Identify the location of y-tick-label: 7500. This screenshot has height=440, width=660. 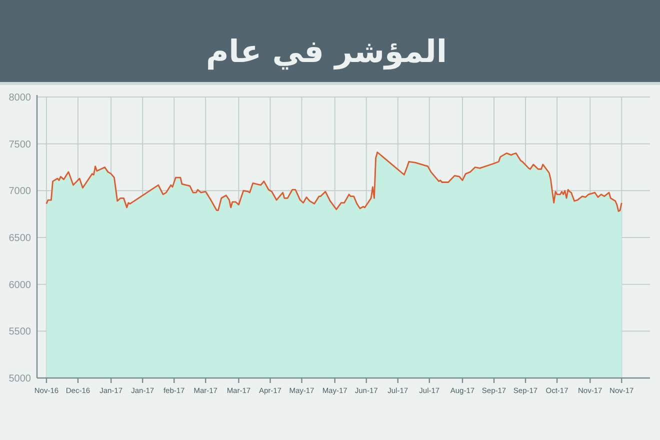
(20, 144).